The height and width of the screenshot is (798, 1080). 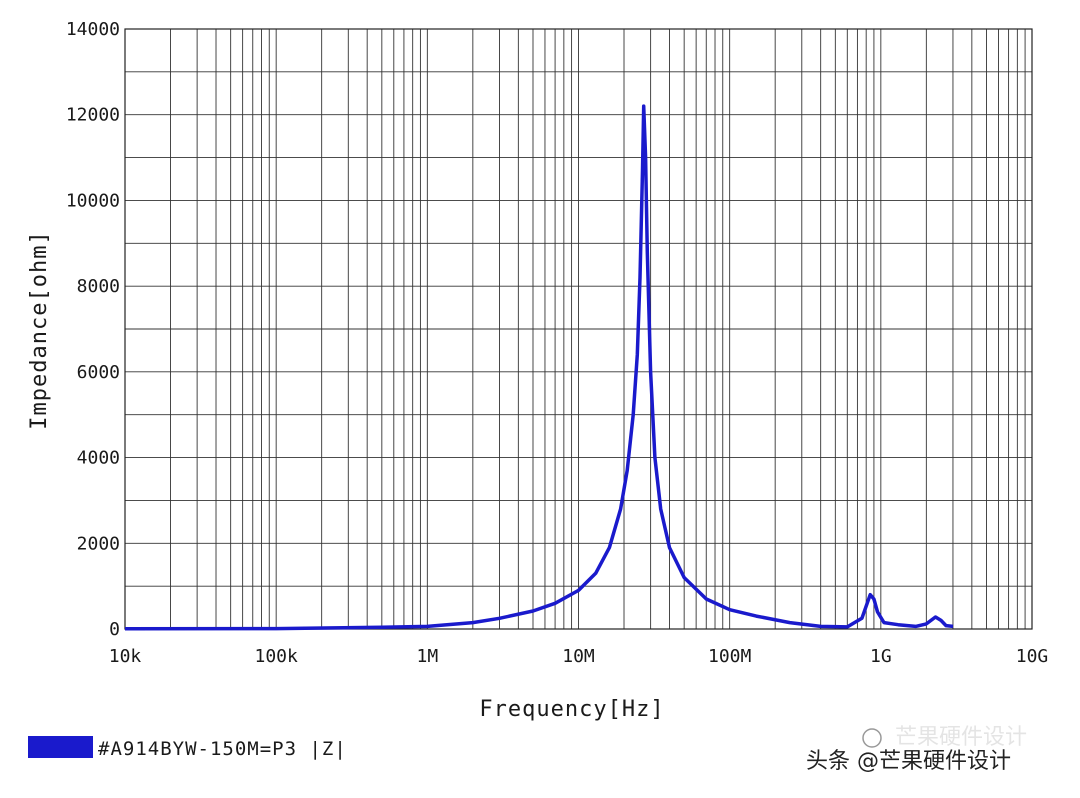 I want to click on watermark-logo-icon, so click(x=872, y=738).